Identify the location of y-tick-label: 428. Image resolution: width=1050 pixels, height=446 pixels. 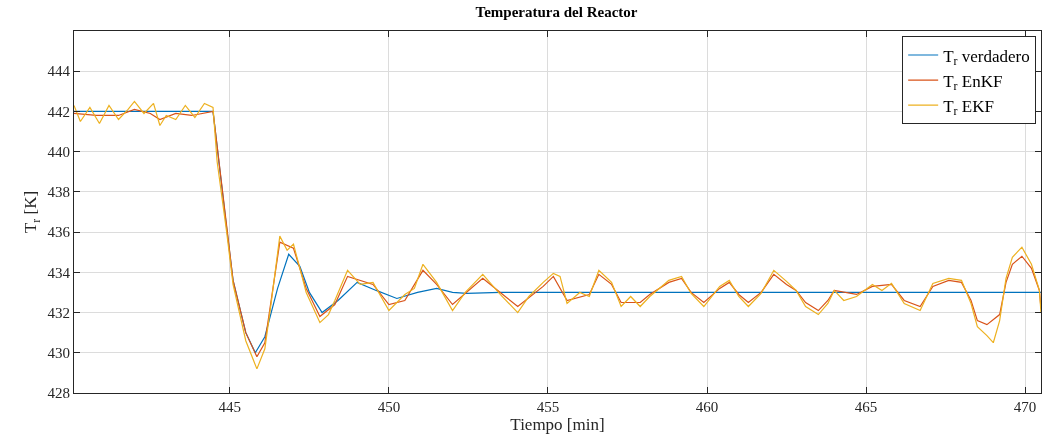
(58, 393).